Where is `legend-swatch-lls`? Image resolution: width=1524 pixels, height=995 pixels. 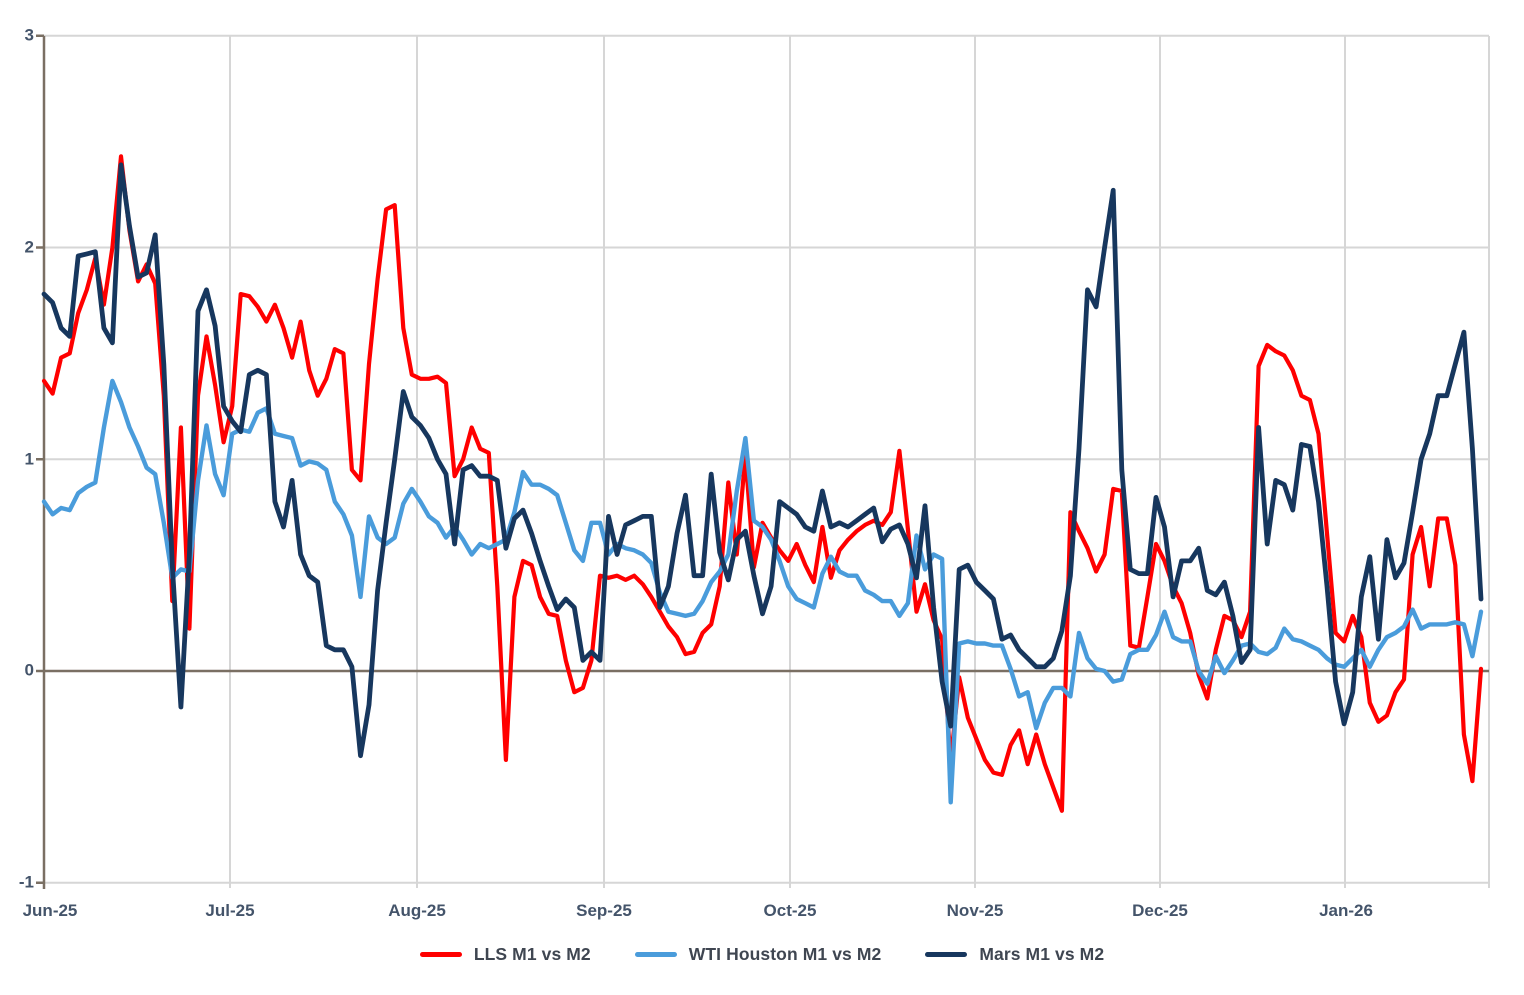 legend-swatch-lls is located at coordinates (440, 954).